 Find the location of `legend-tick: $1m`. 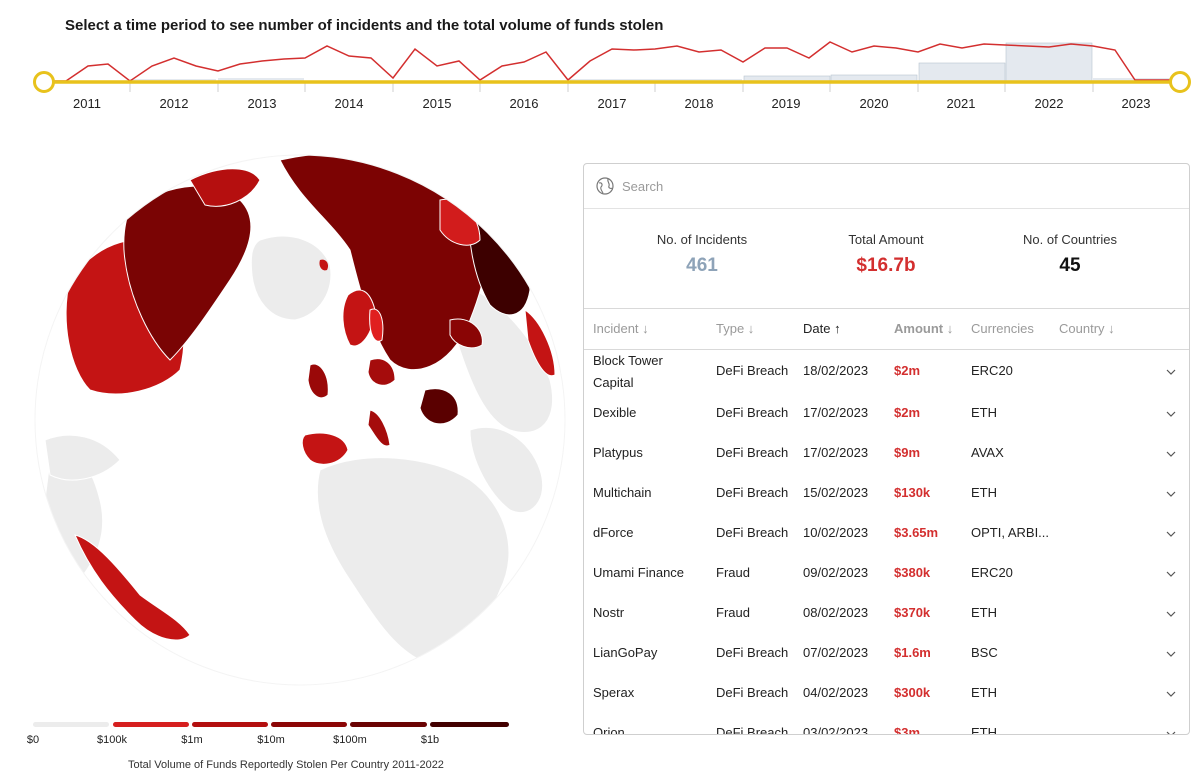

legend-tick: $1m is located at coordinates (192, 740).